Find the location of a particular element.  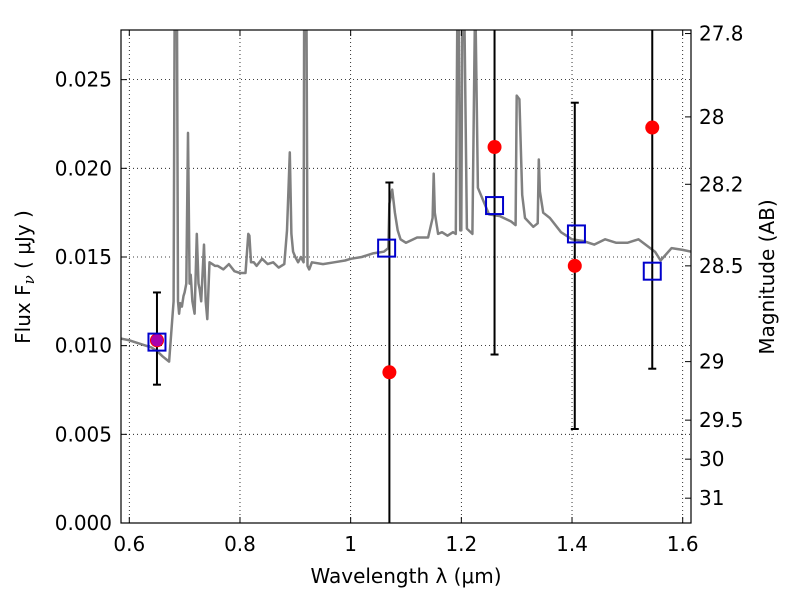

right-axis-ticks: 27.8 28 28.2 28.5 29 29.5 30 31 is located at coordinates (714, 266).